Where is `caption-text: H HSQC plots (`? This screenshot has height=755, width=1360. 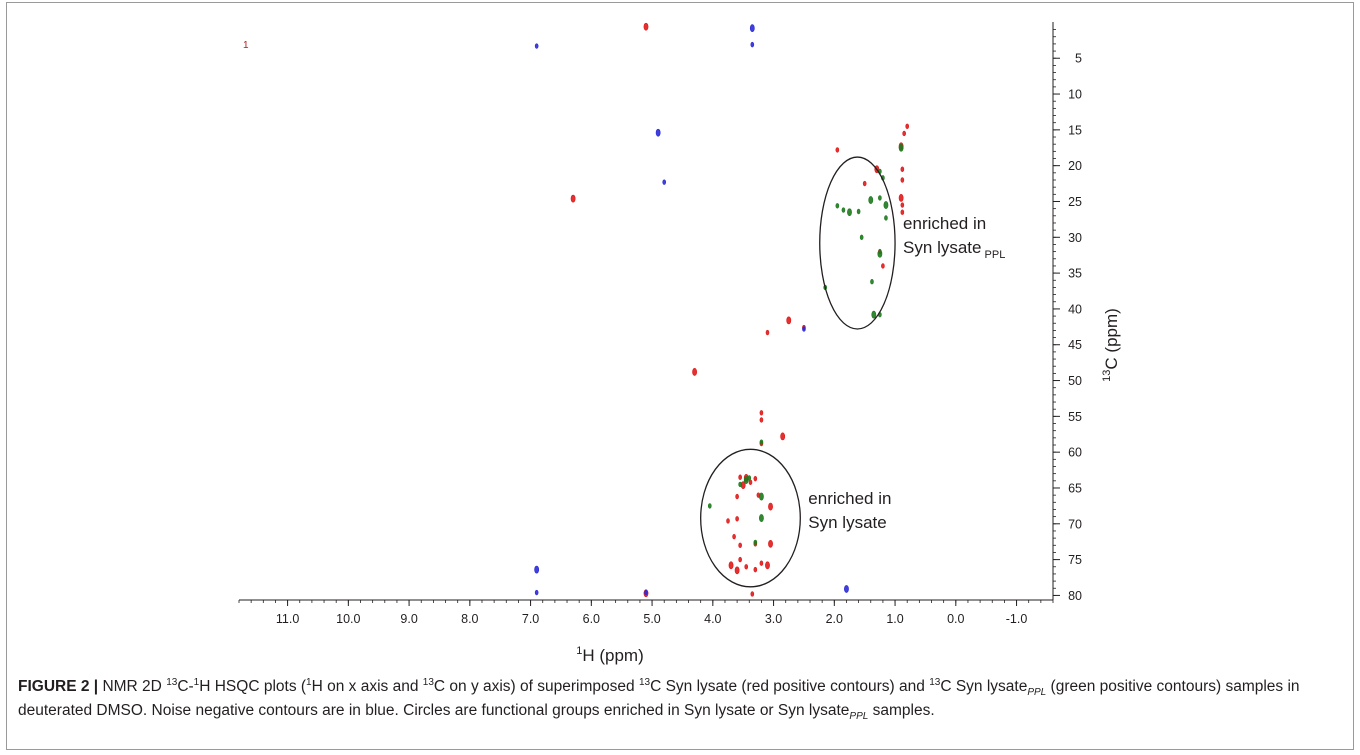
caption-text: H HSQC plots ( is located at coordinates (253, 686).